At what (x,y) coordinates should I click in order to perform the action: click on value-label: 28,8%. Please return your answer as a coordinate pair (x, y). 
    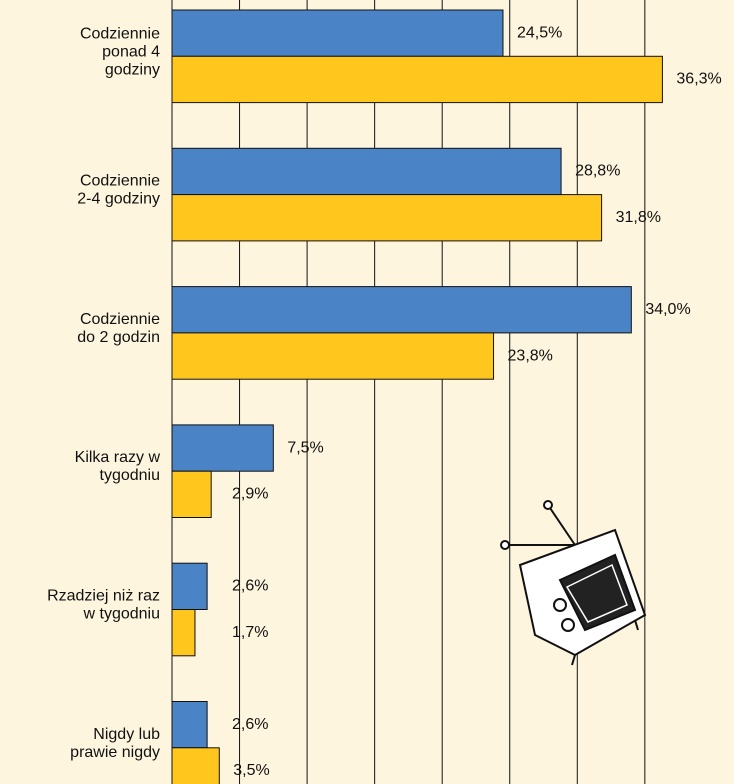
    Looking at the image, I should click on (597, 171).